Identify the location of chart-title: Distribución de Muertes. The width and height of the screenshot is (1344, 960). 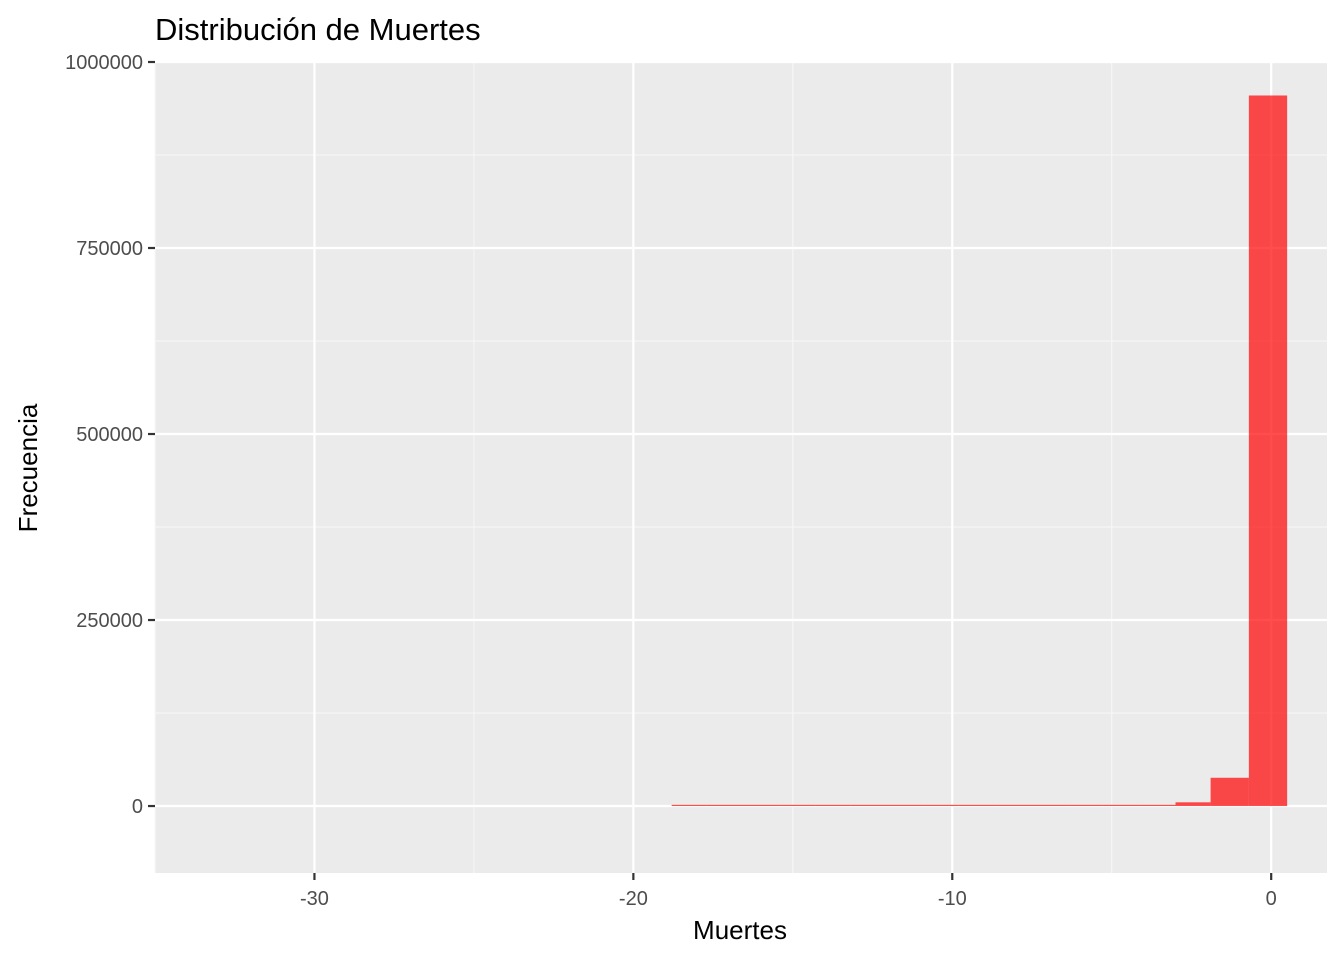
(318, 29).